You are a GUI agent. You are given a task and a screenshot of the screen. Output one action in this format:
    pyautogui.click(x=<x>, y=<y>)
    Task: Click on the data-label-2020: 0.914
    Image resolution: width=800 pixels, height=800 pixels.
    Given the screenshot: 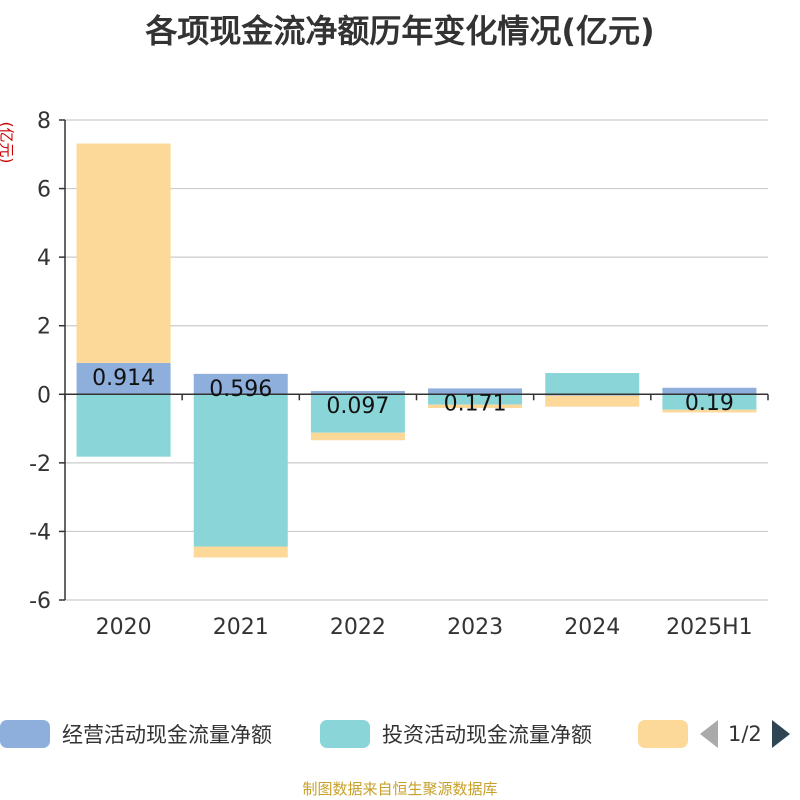 What is the action you would take?
    pyautogui.click(x=123, y=378)
    